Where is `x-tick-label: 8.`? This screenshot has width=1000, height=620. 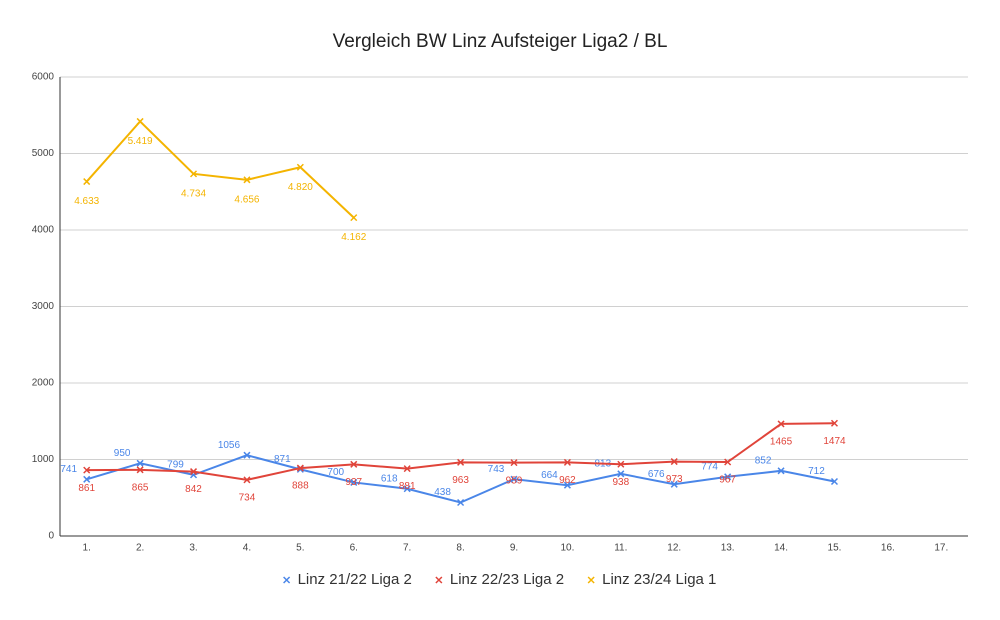
x-tick-label: 8. is located at coordinates (460, 548).